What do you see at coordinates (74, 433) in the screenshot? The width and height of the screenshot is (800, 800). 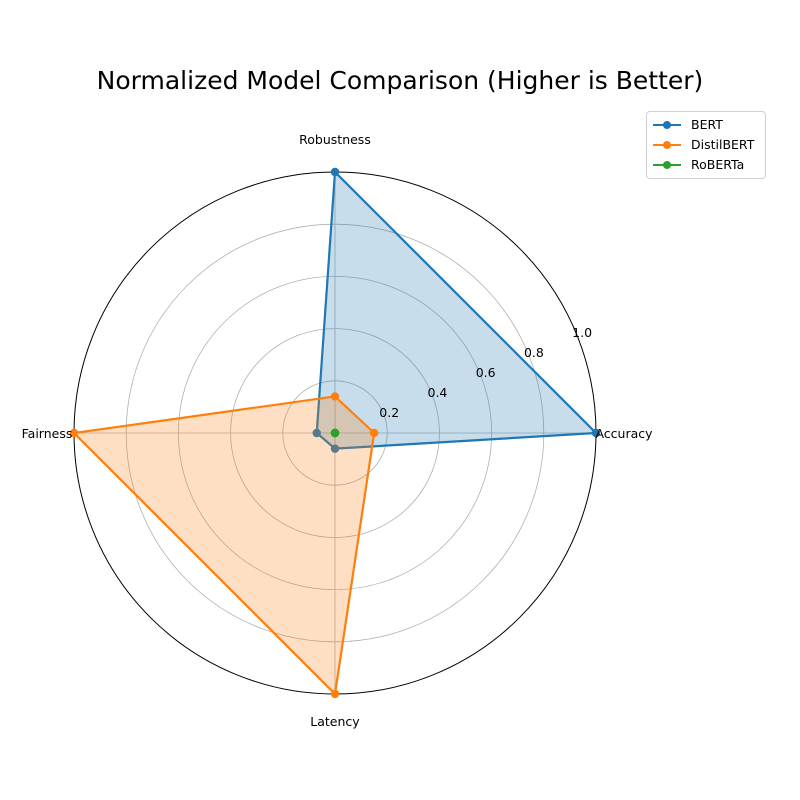 I see `data-point-distilbert-fairness` at bounding box center [74, 433].